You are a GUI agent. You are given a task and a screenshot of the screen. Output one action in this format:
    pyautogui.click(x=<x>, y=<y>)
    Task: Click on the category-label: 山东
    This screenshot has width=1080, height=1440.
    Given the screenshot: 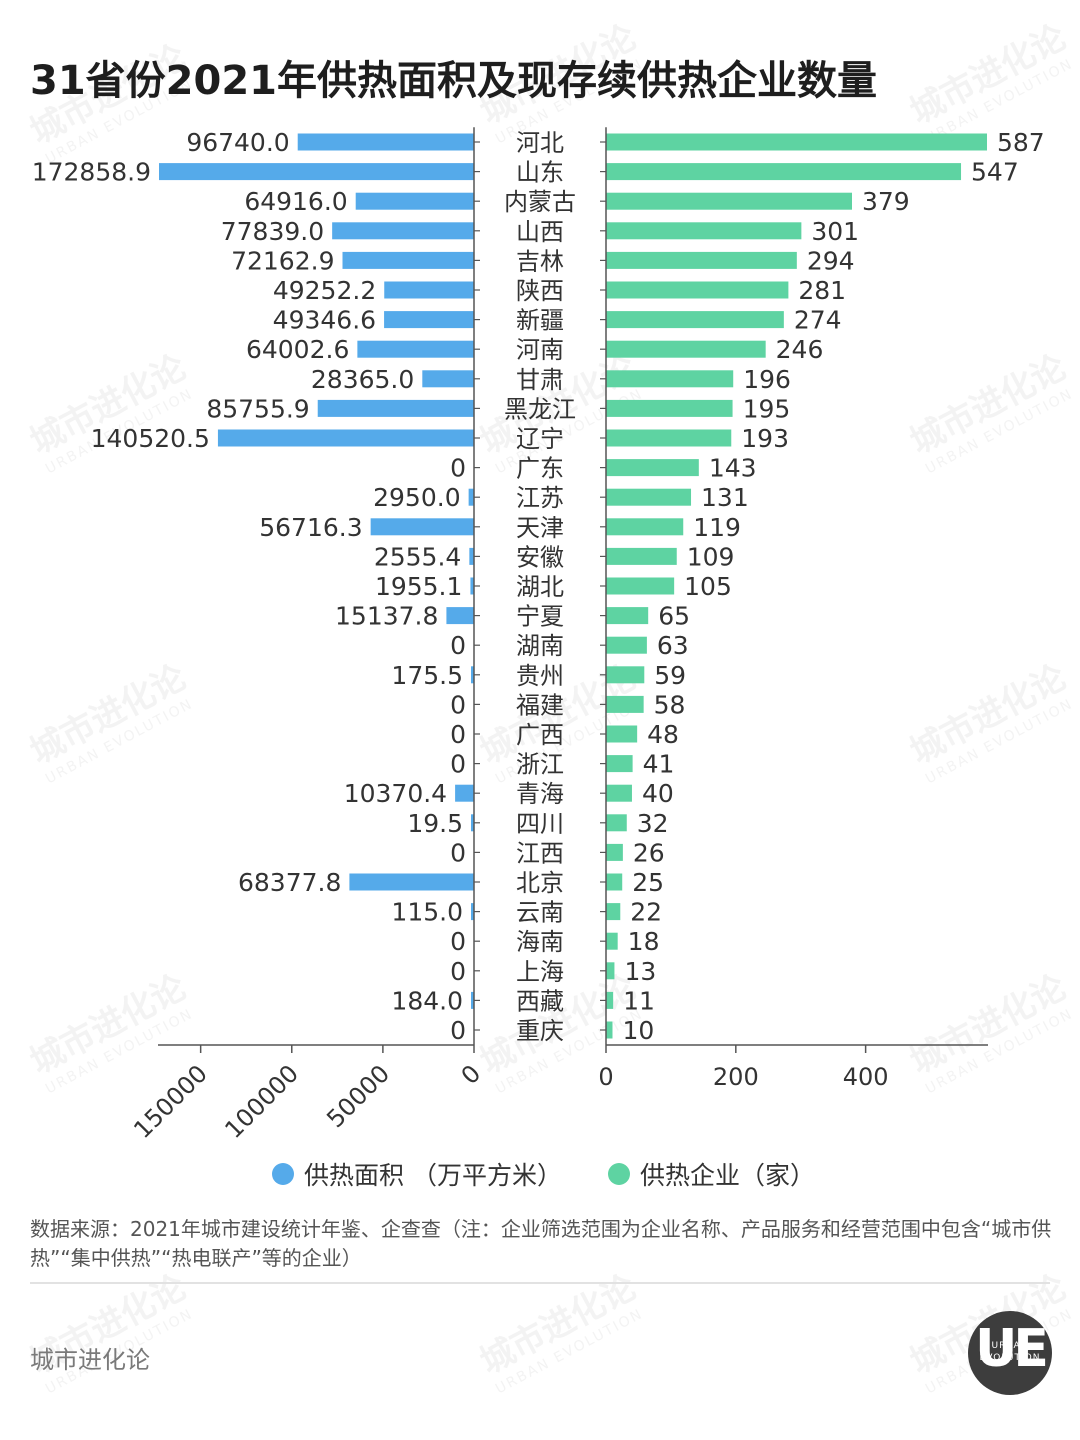 What is the action you would take?
    pyautogui.click(x=540, y=173)
    